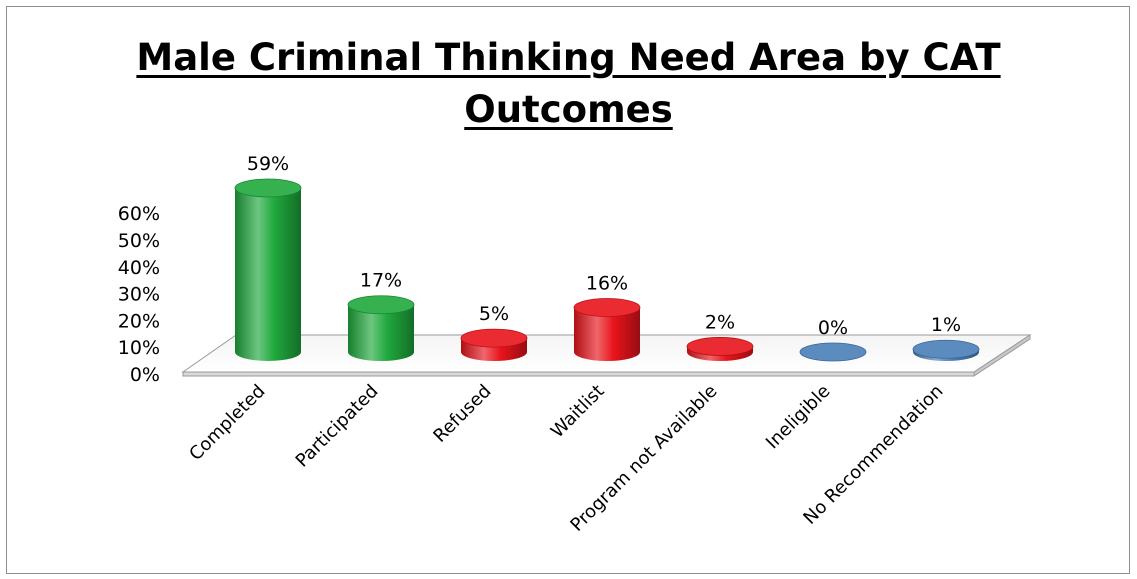 The height and width of the screenshot is (579, 1137). What do you see at coordinates (568, 57) in the screenshot?
I see `chart-title-line-1: Male Criminal Thinking Need Area by CAT` at bounding box center [568, 57].